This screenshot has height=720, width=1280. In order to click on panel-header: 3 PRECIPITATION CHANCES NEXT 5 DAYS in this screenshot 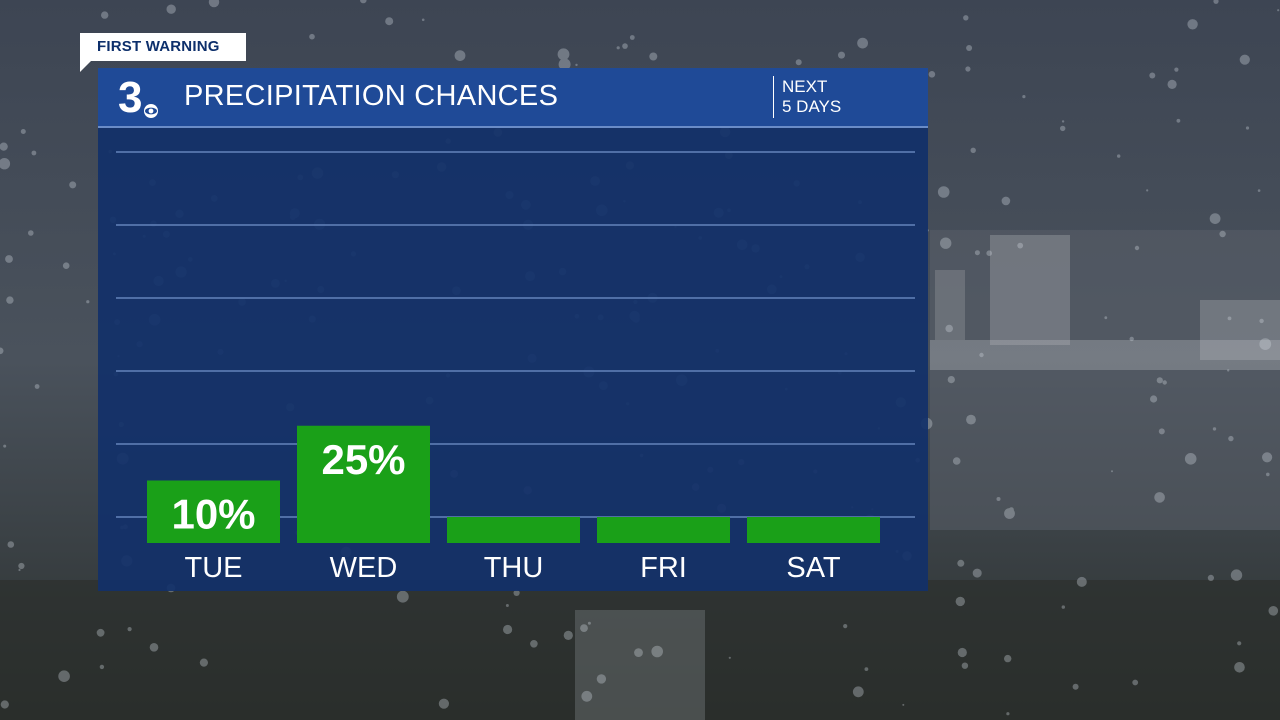, I will do `click(513, 98)`.